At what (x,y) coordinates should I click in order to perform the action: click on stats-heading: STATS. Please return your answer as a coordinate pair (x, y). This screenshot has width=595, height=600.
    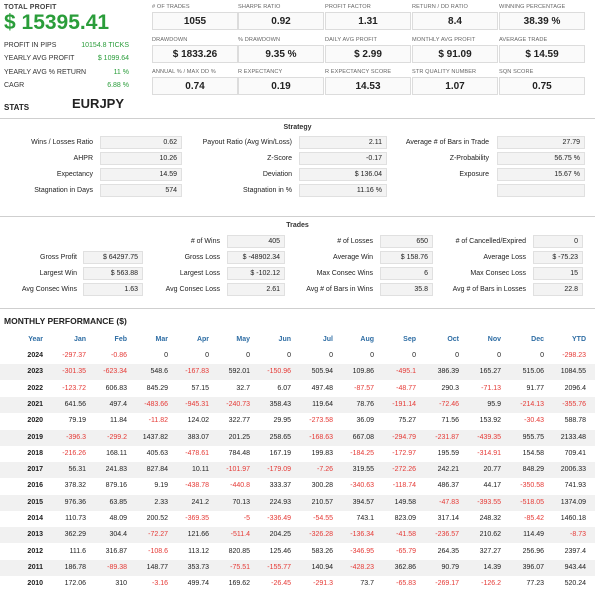
    Looking at the image, I should click on (17, 107).